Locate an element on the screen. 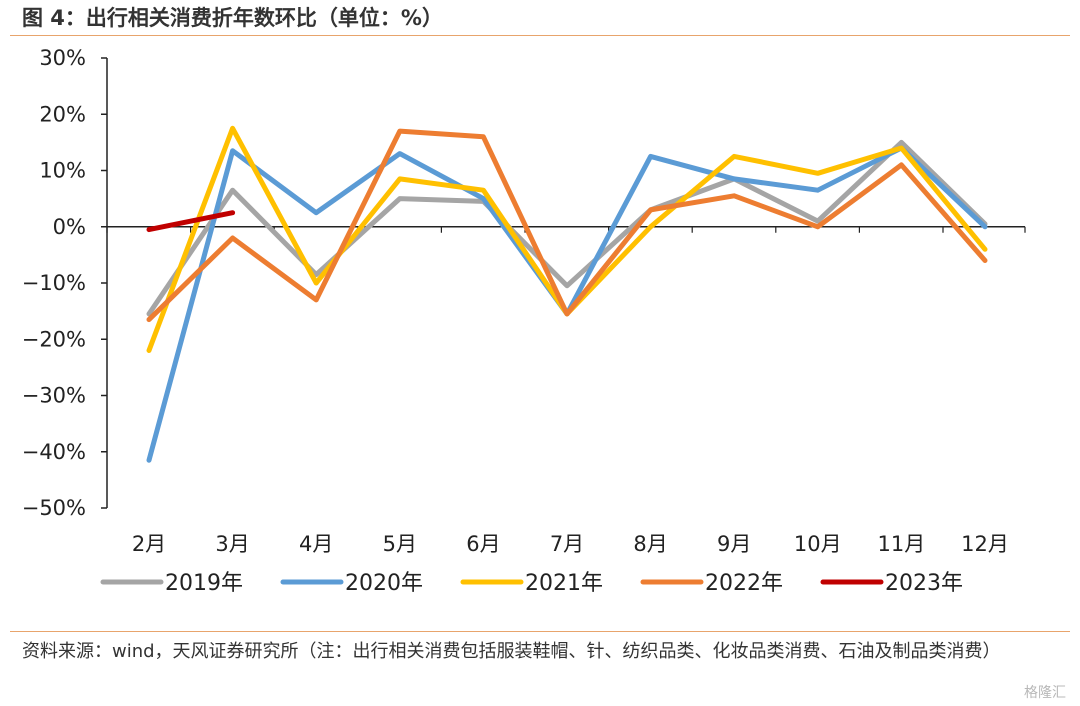 The image size is (1080, 706). y-tick-label: −20% is located at coordinates (54, 339).